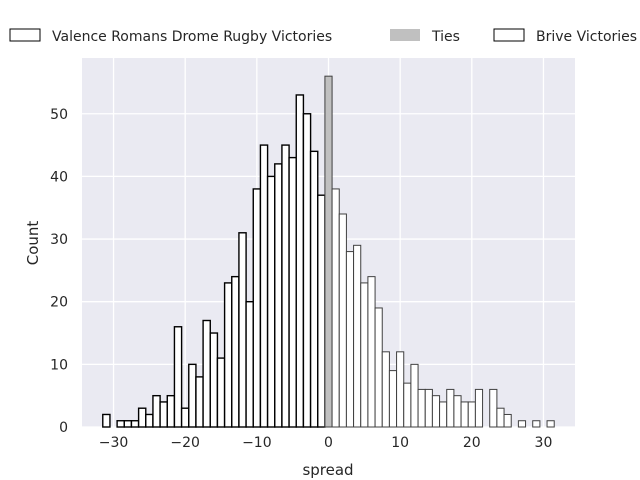 This screenshot has height=480, width=640. I want to click on y-tick-label: 0, so click(63, 428).